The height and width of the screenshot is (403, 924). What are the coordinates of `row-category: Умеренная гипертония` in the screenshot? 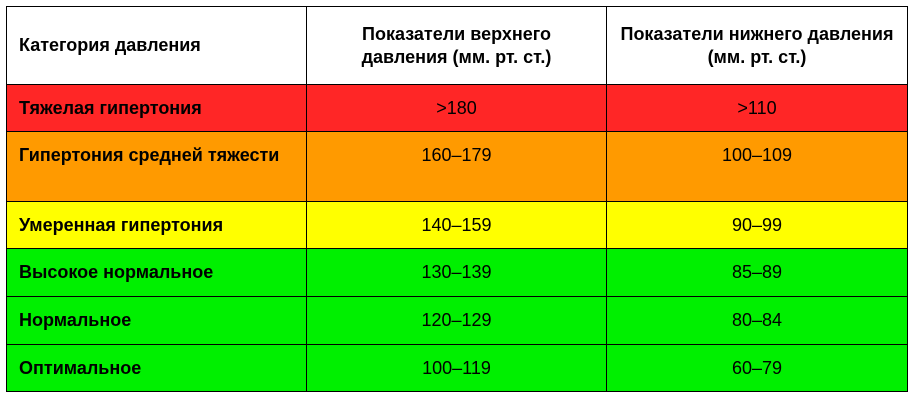 It's located at (156, 225).